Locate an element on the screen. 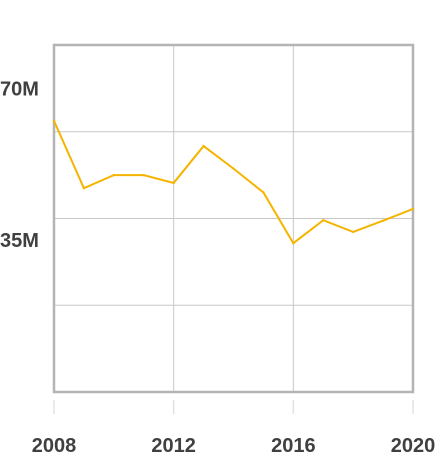 The image size is (448, 470). y-tick-label: 35M is located at coordinates (19, 241).